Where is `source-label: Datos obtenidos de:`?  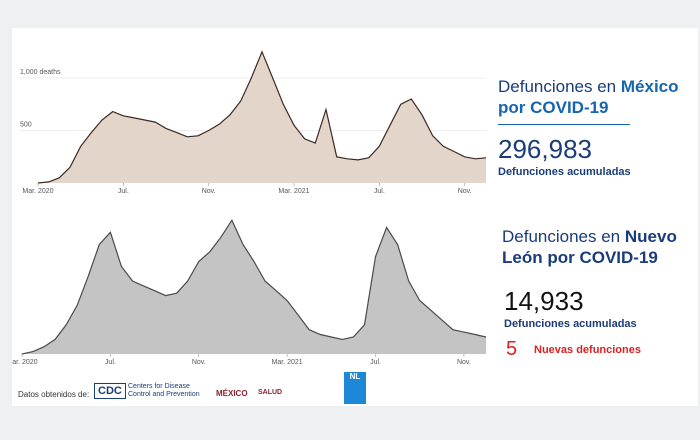 source-label: Datos obtenidos de: is located at coordinates (54, 394).